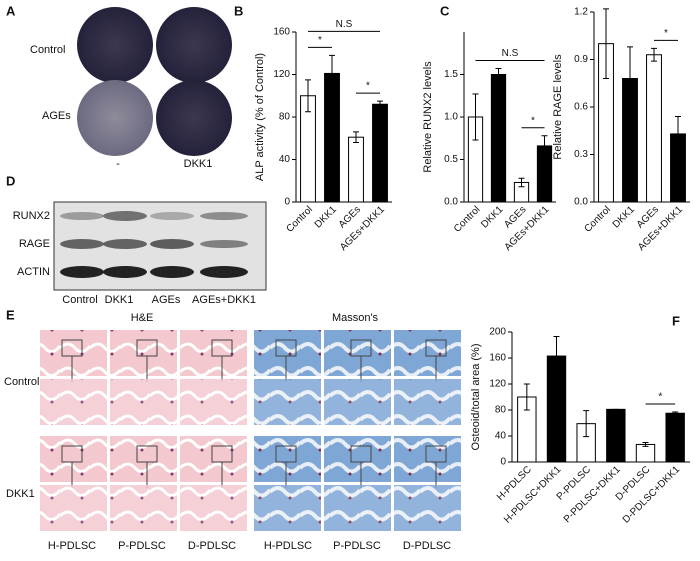 This screenshot has width=700, height=561. Describe the element at coordinates (558, 107) in the screenshot. I see `y-axis-label: Relative RAGE levels` at that location.